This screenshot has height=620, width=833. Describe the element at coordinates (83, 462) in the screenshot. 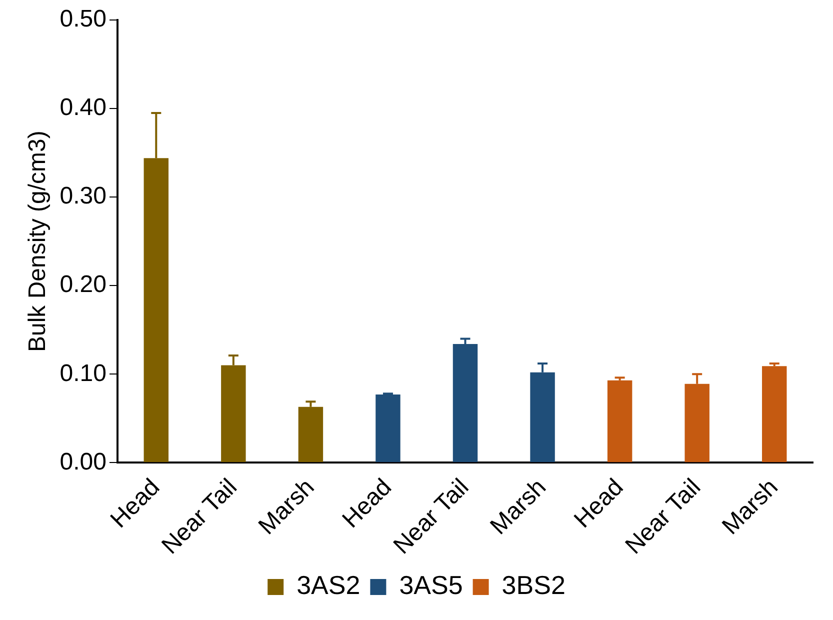

I see `y-tick-label: 0.00` at that location.